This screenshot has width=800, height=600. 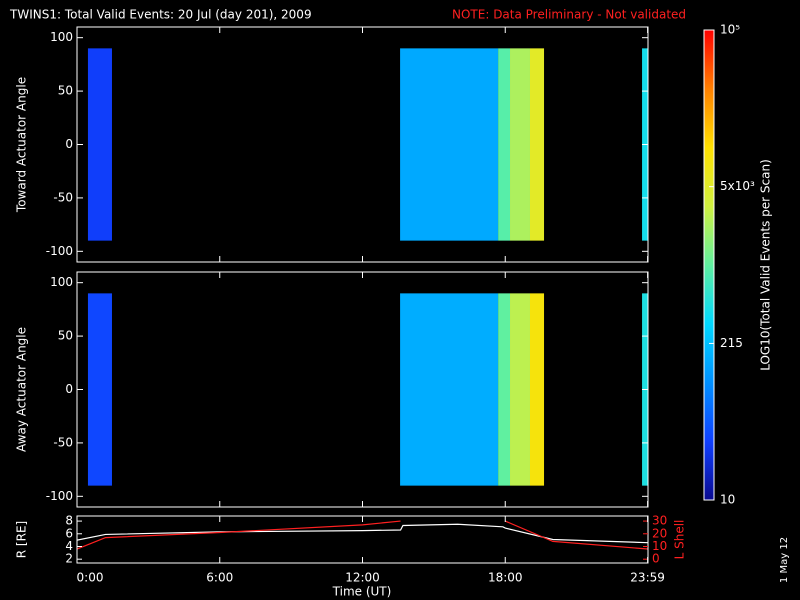 What do you see at coordinates (362, 578) in the screenshot?
I see `x-tick-label: 12:00` at bounding box center [362, 578].